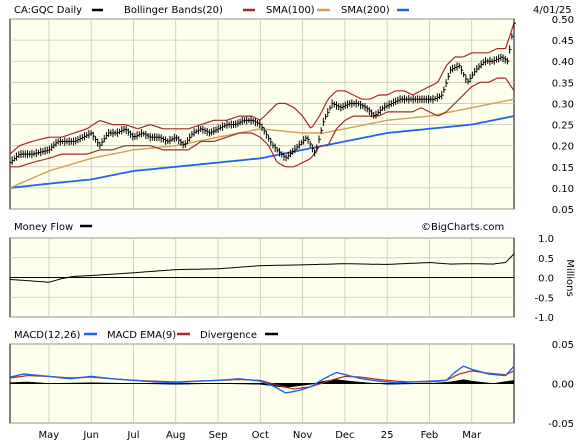 This screenshot has height=444, width=579. What do you see at coordinates (228, 335) in the screenshot?
I see `divergence-label: Divergence` at bounding box center [228, 335].